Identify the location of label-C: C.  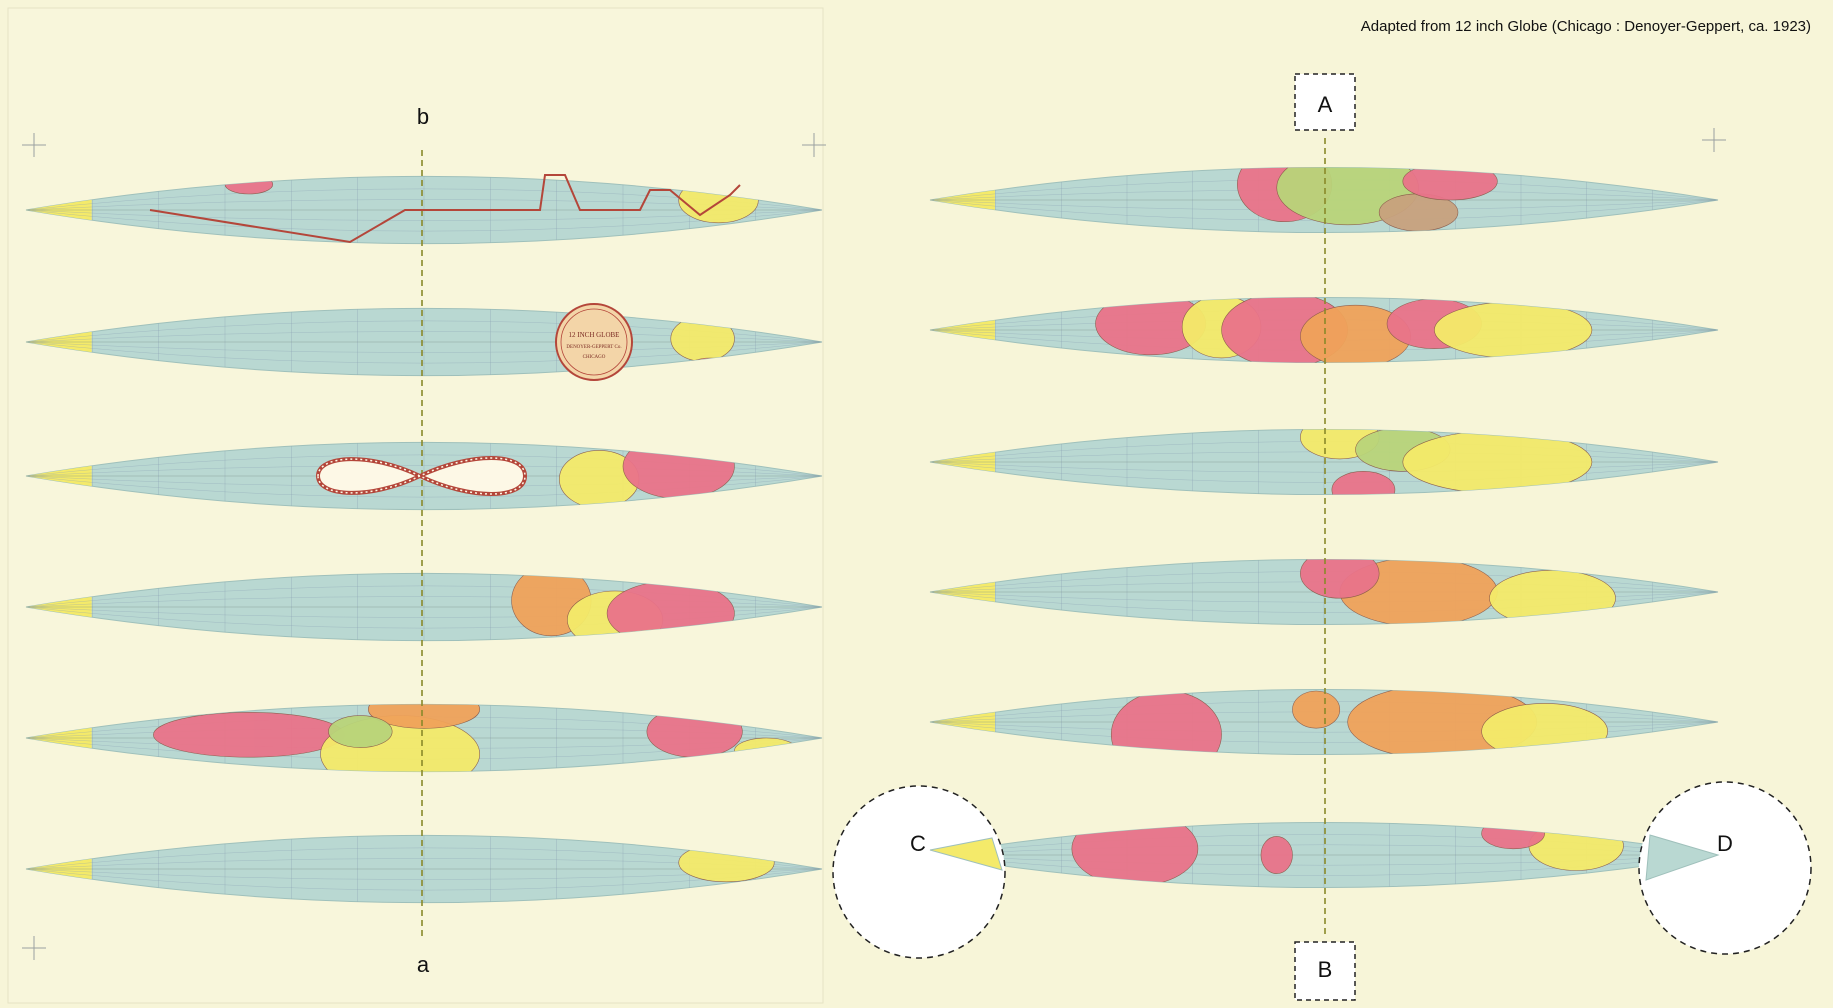
(918, 843).